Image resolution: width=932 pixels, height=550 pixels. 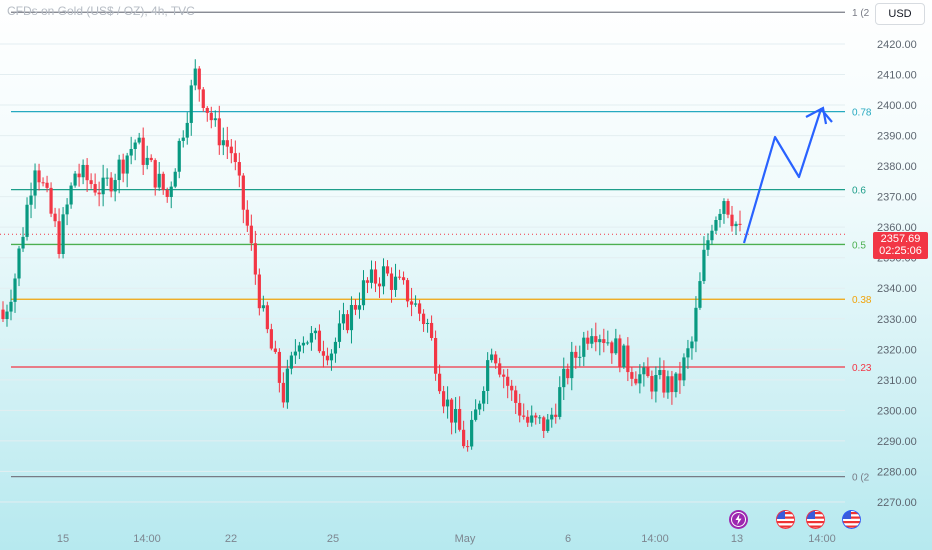 I want to click on time-axis: 15 14:00 22 25 May 6 14:00 13 14:00, so click(x=446, y=539).